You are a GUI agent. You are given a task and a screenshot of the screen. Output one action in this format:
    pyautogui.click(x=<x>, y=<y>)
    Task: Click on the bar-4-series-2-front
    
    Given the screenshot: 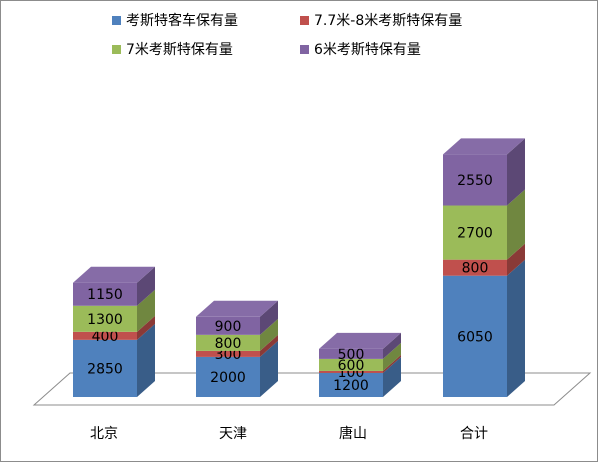 What is the action you would take?
    pyautogui.click(x=475, y=267)
    